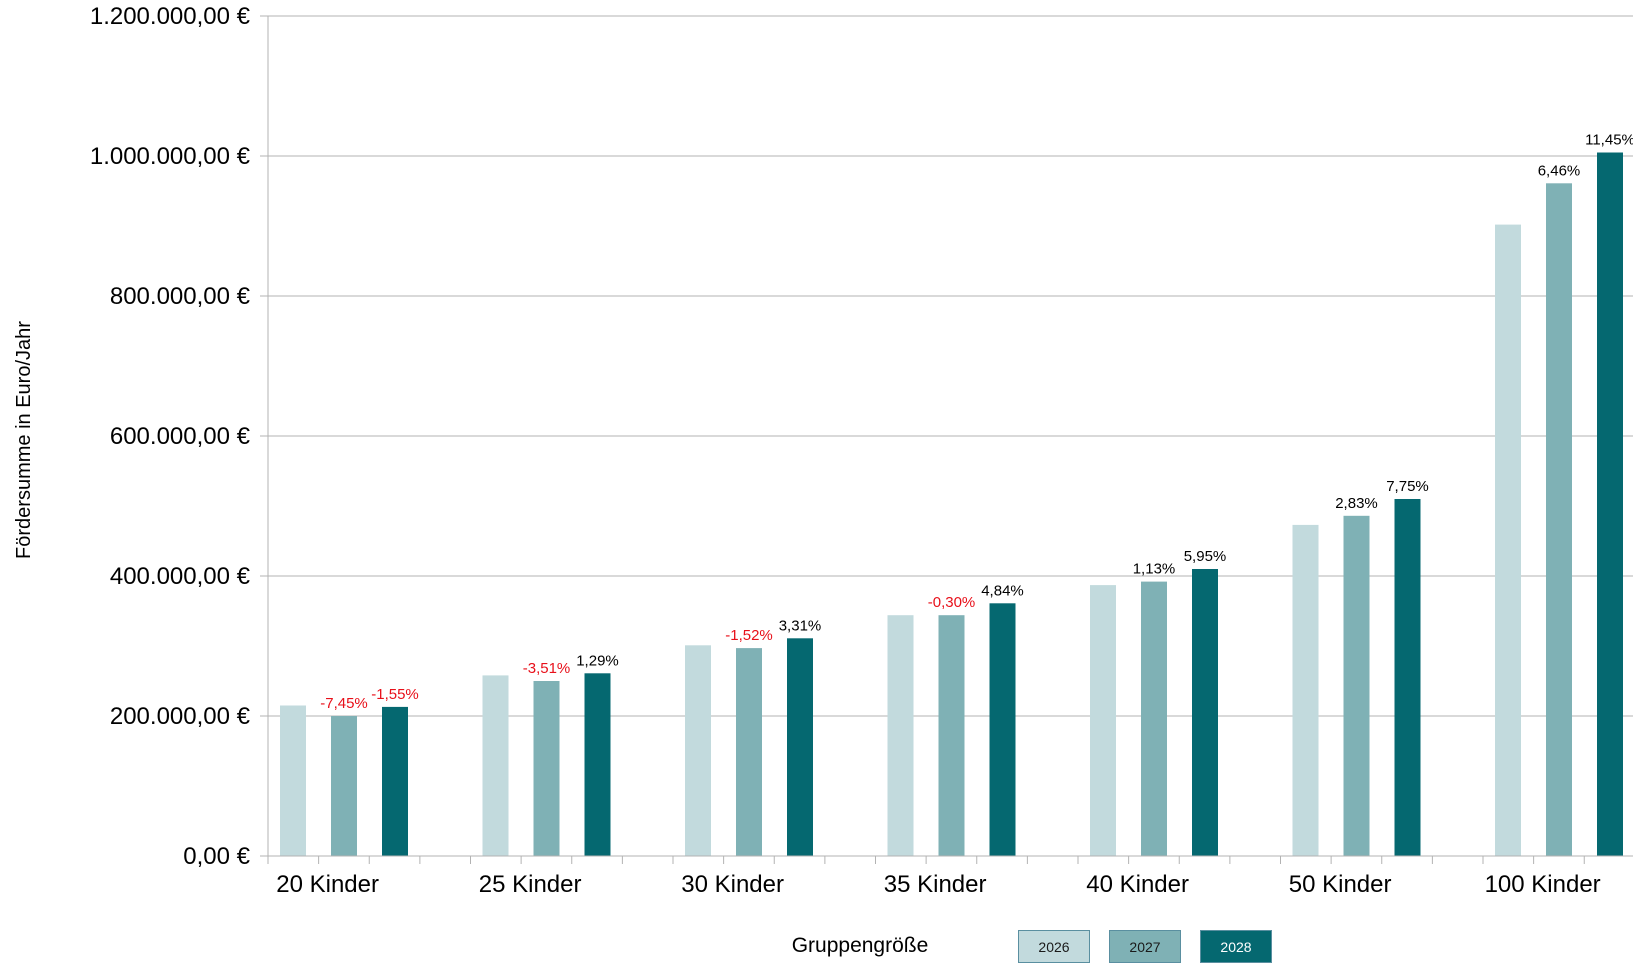  I want to click on x-category-label: 30 Kinder, so click(732, 884).